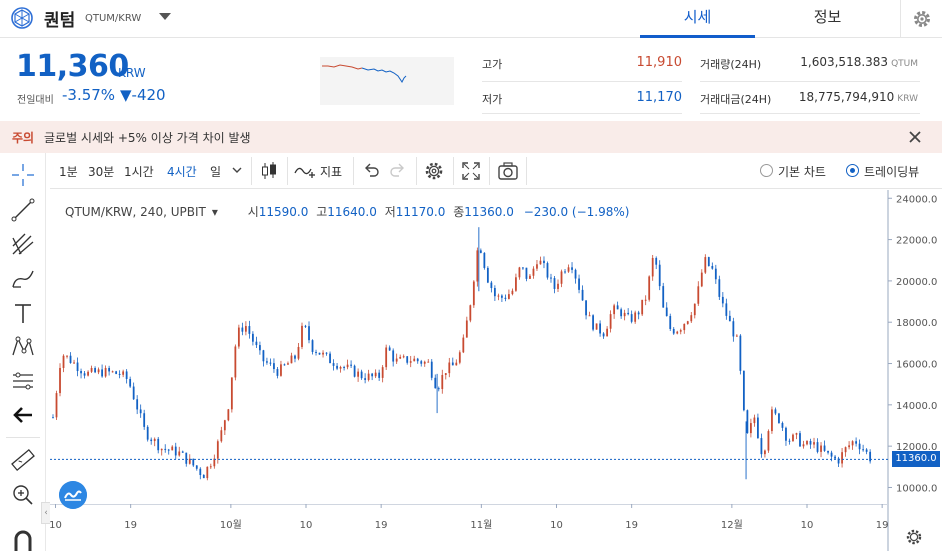  What do you see at coordinates (23, 495) in the screenshot?
I see `zoom-in-icon` at bounding box center [23, 495].